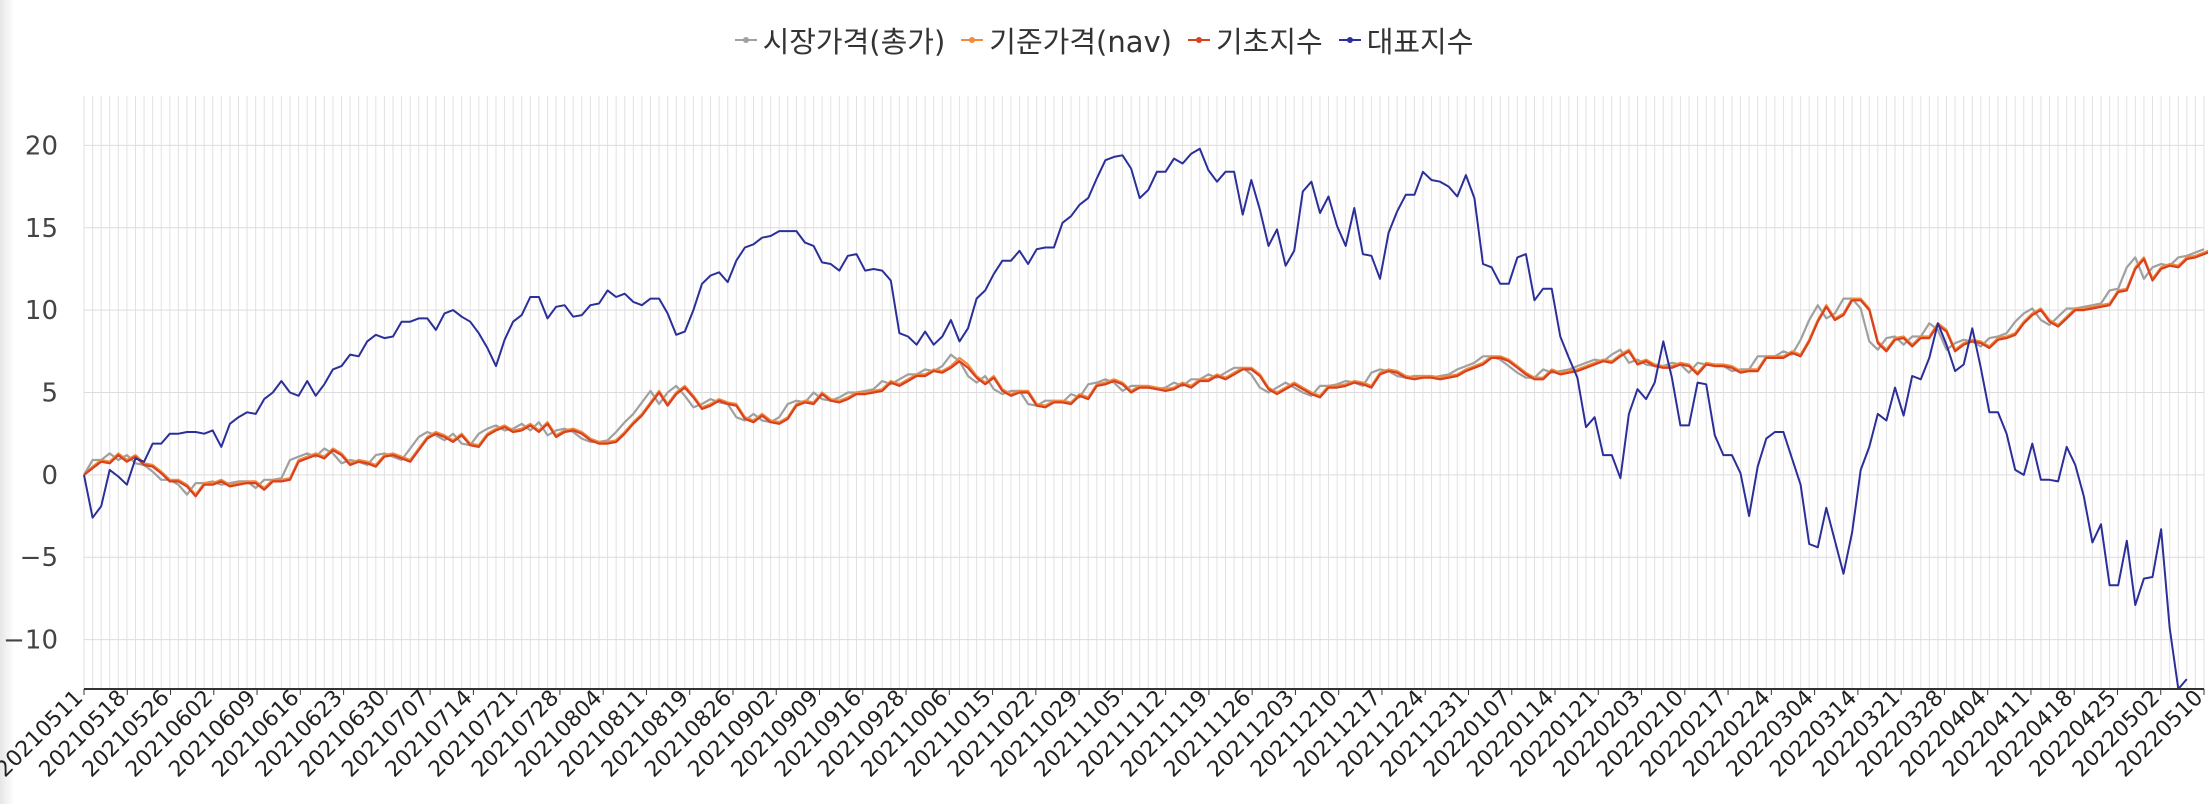 The height and width of the screenshot is (804, 2208). What do you see at coordinates (49, 476) in the screenshot?
I see `y-tick-label: 0` at bounding box center [49, 476].